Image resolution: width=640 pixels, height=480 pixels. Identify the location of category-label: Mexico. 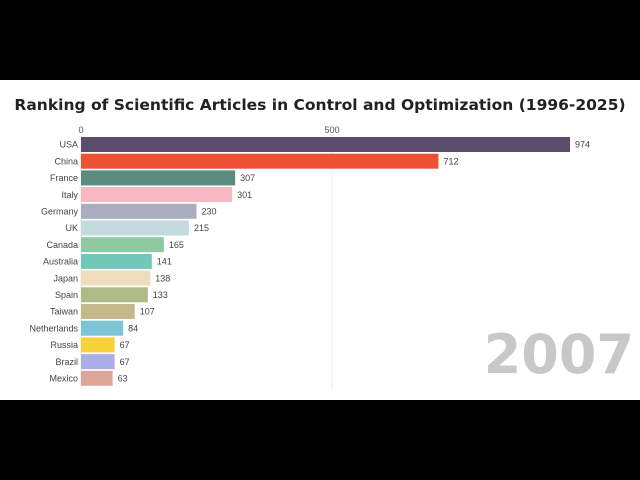
(63, 379).